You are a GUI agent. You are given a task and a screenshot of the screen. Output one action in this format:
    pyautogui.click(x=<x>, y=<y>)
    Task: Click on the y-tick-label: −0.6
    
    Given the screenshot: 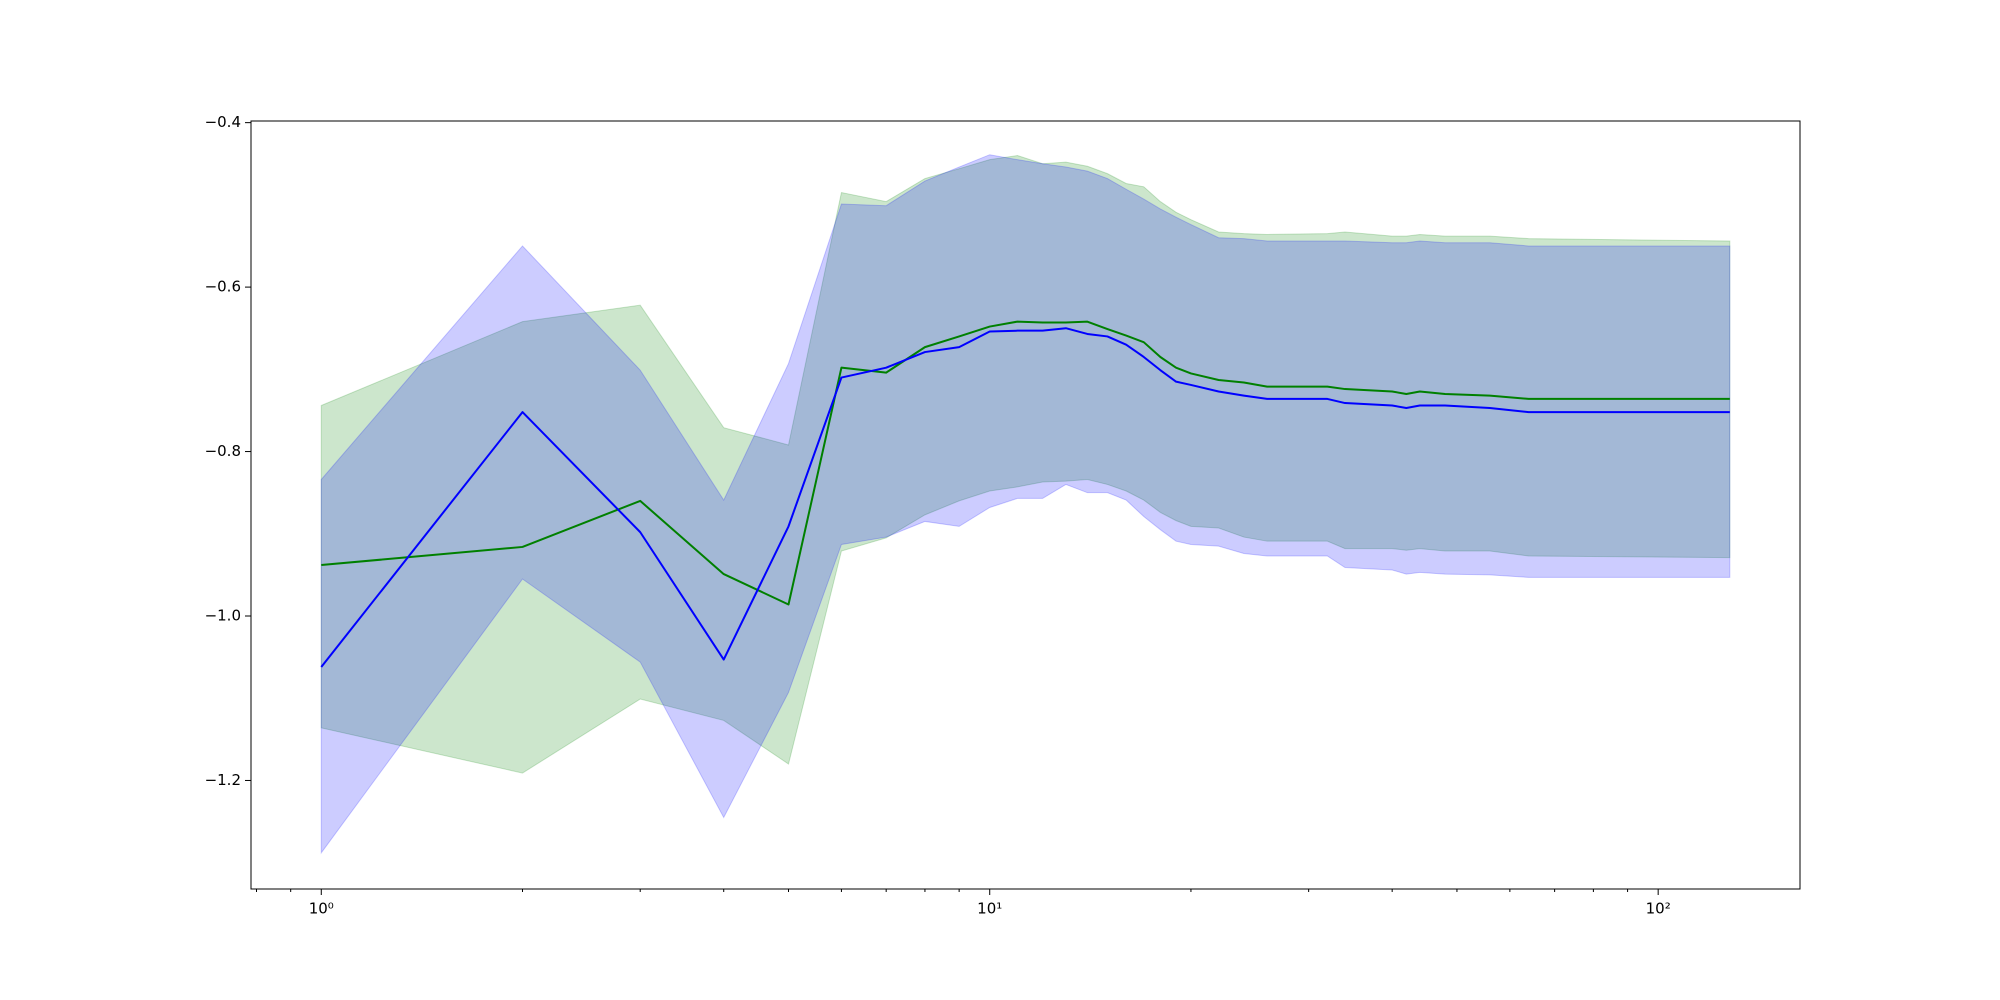 What is the action you would take?
    pyautogui.click(x=223, y=287)
    